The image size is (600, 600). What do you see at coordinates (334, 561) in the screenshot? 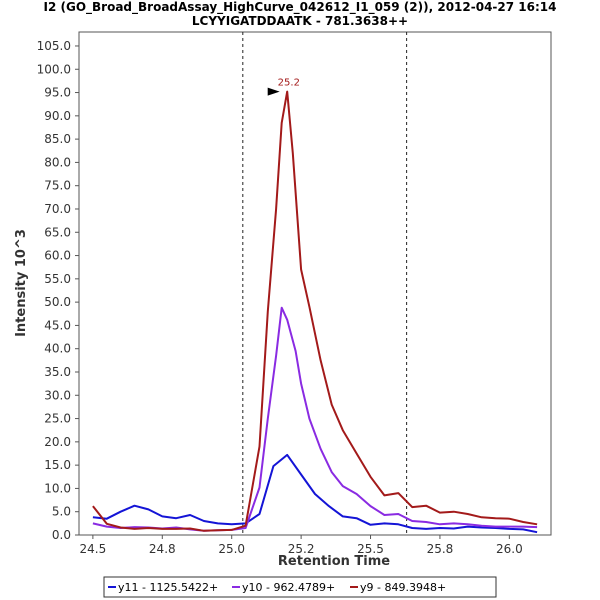
I see `x-axis-label: Retention Time` at bounding box center [334, 561].